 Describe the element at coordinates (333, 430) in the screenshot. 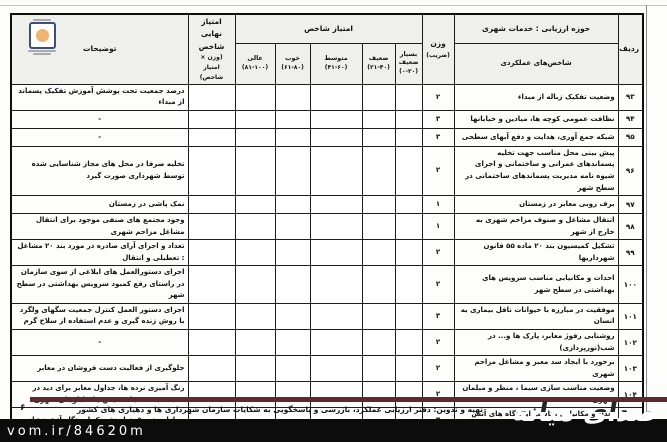

I see `watermark-bar` at that location.